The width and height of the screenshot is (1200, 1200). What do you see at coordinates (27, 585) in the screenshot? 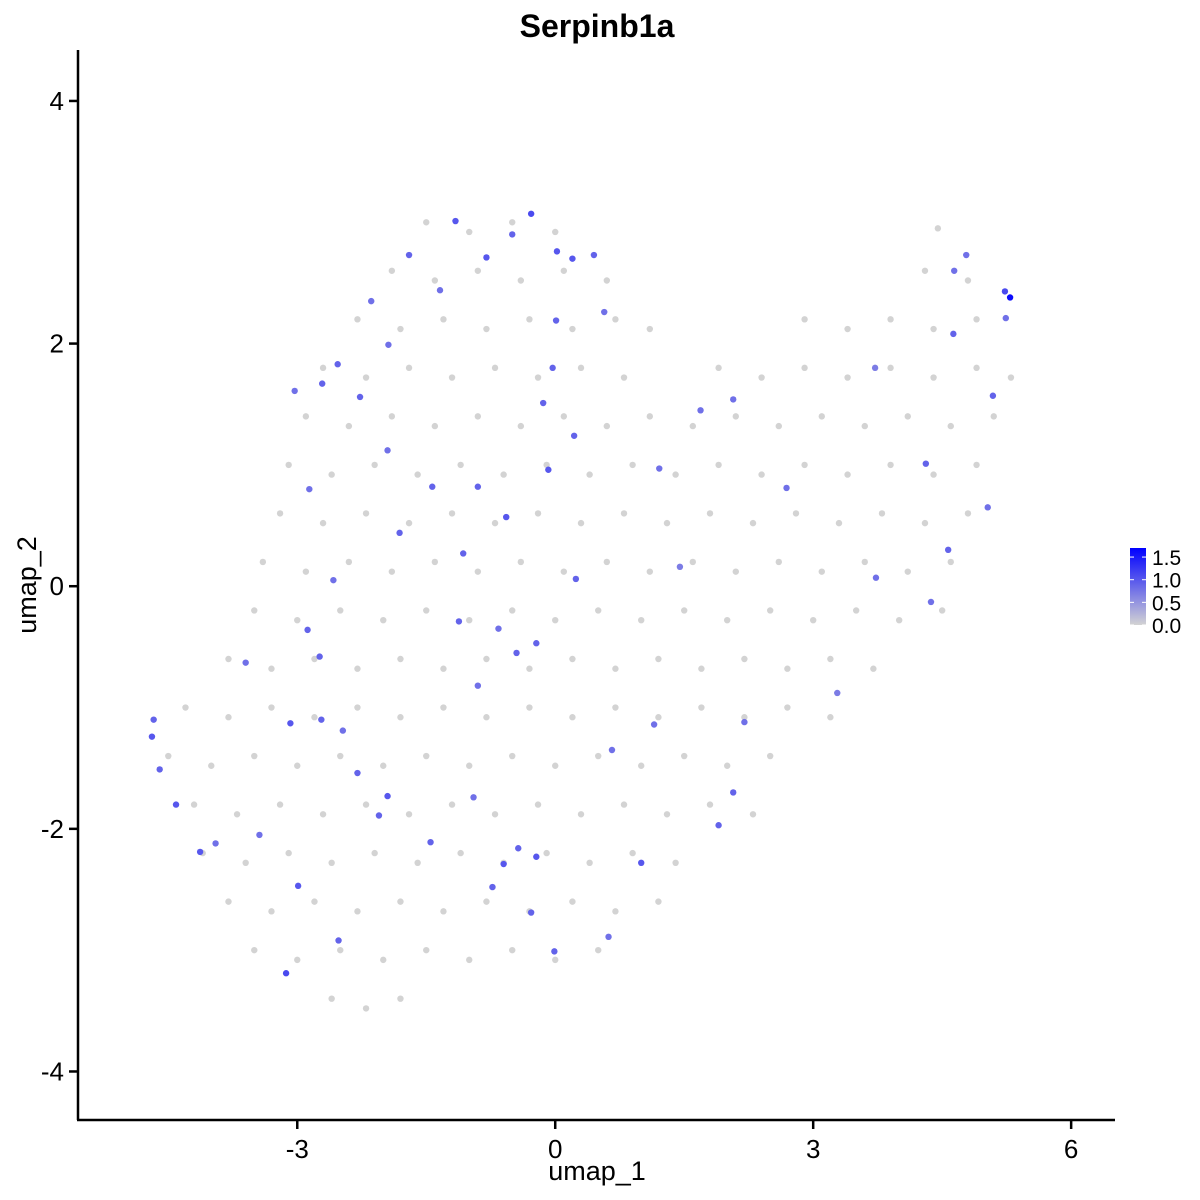
I see `y-axis-title: umap_2` at bounding box center [27, 585].